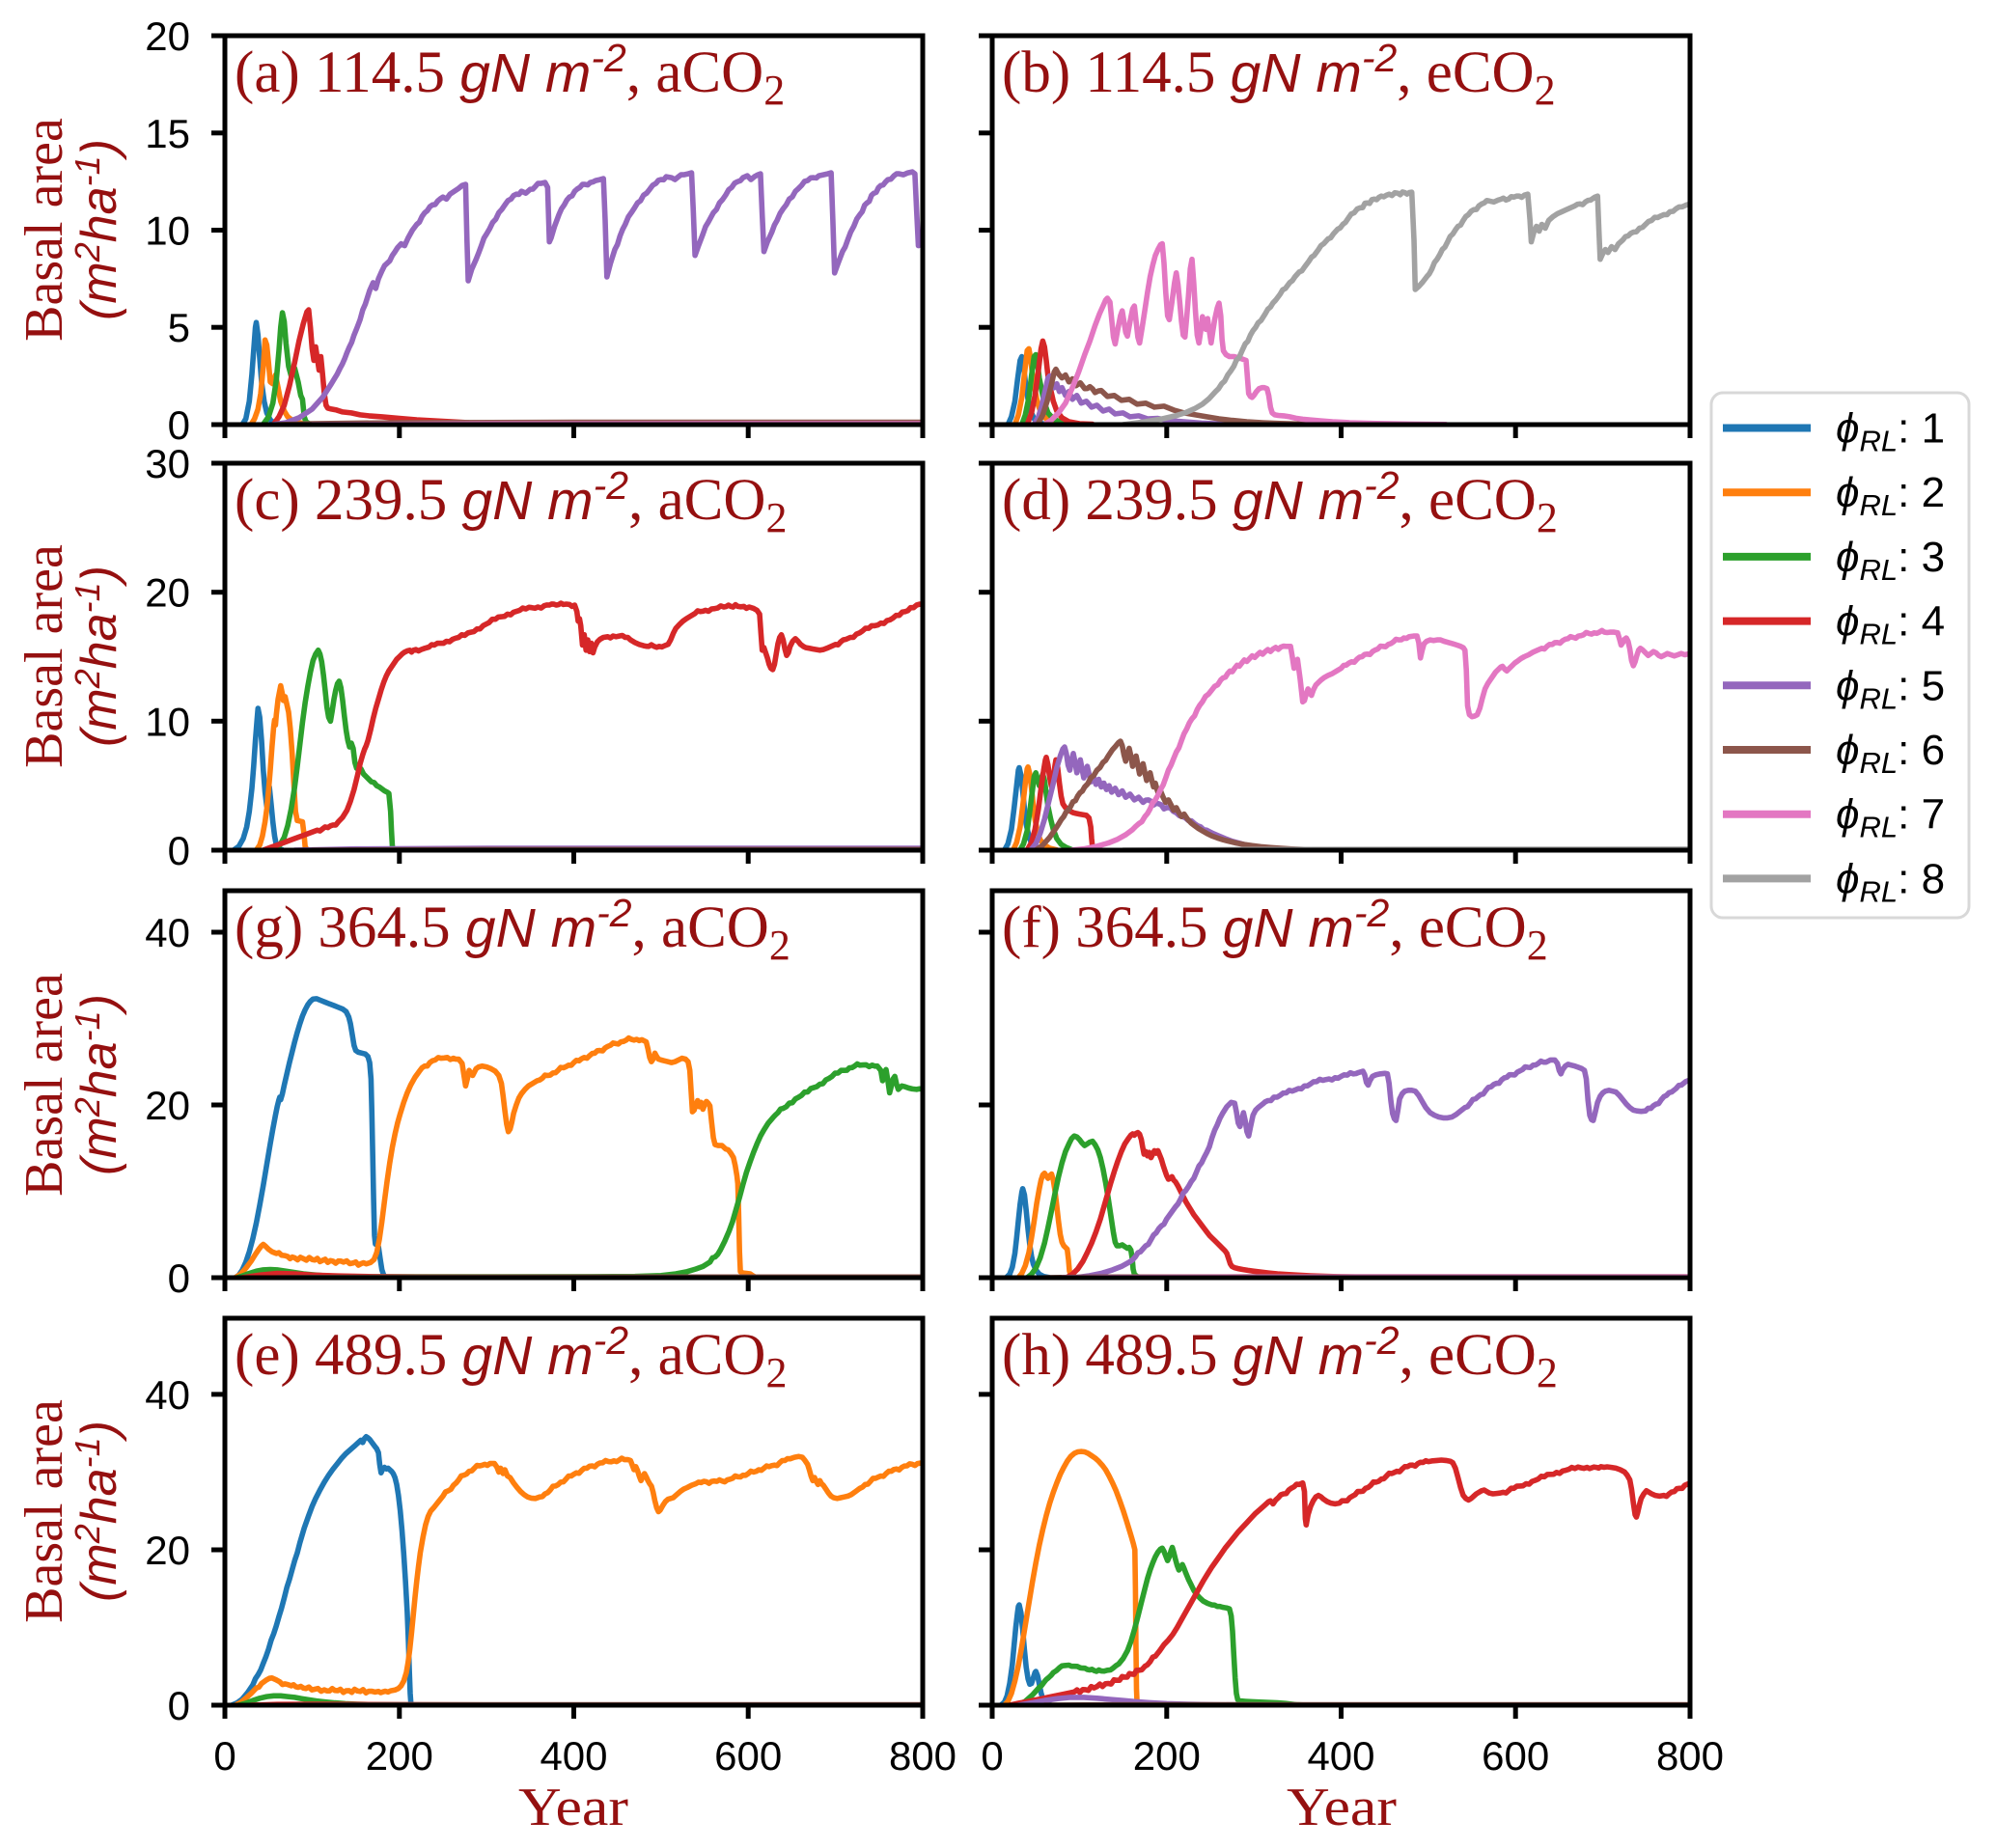 The image size is (1996, 1848). I want to click on svg-text: (g) 364.5 gN m-2, aCO2, so click(512, 930).